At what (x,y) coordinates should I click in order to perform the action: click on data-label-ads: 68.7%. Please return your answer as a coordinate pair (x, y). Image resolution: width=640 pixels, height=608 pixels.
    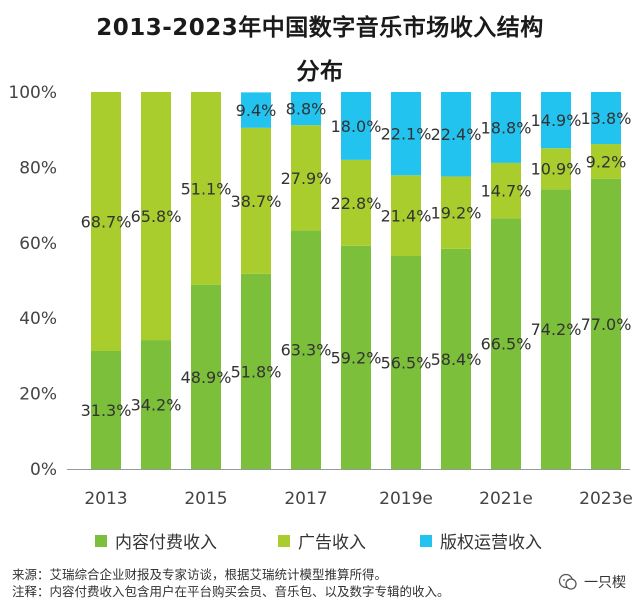
    Looking at the image, I should click on (106, 221).